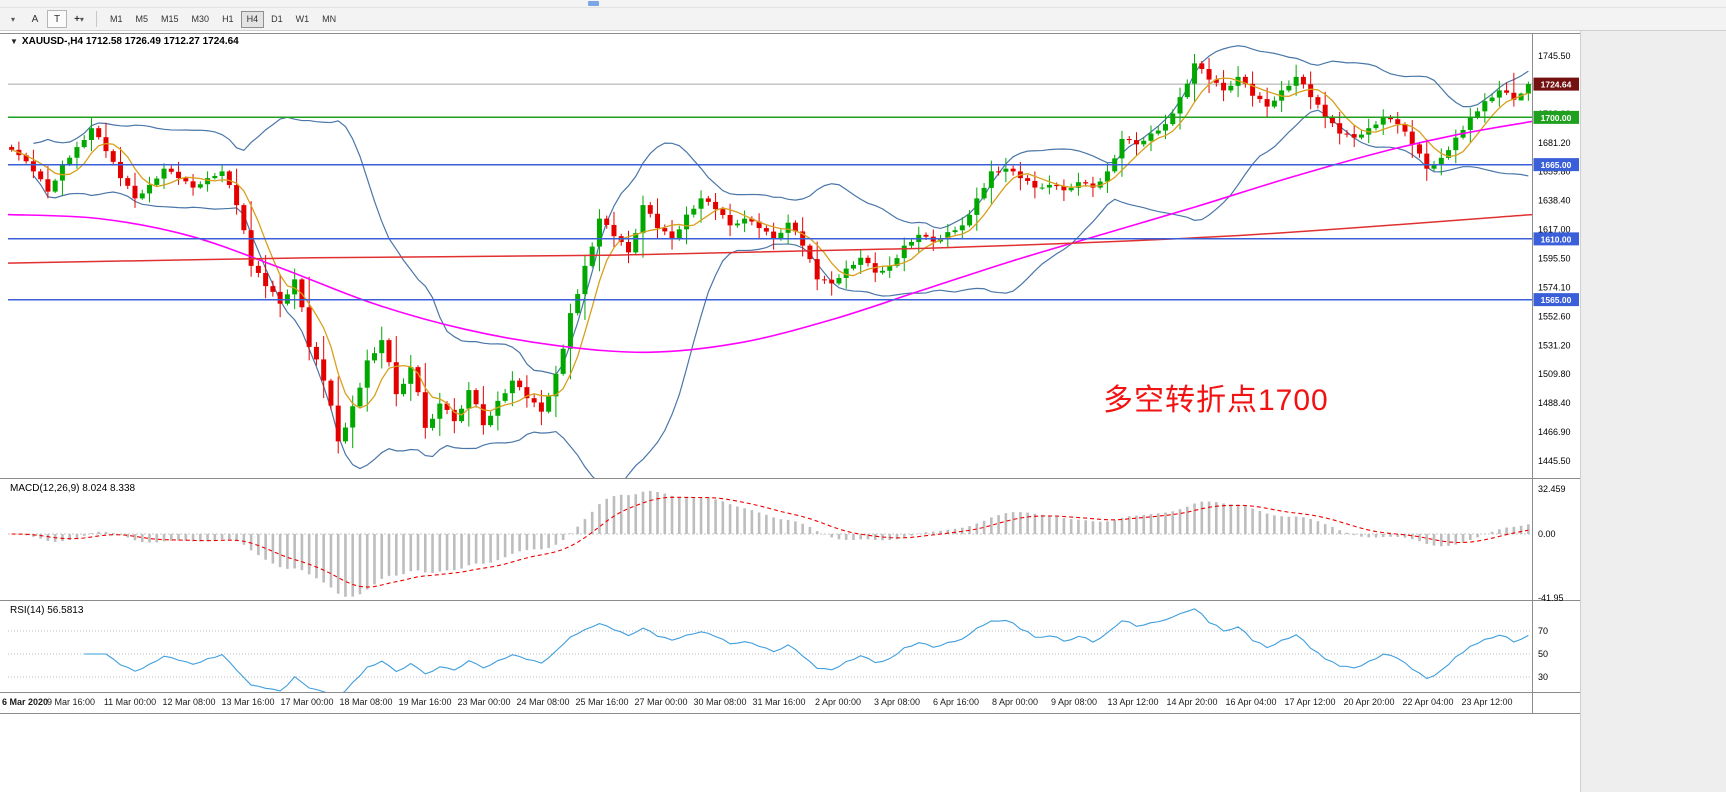  I want to click on svg-text: 25 Mar 16:00, so click(601, 702).